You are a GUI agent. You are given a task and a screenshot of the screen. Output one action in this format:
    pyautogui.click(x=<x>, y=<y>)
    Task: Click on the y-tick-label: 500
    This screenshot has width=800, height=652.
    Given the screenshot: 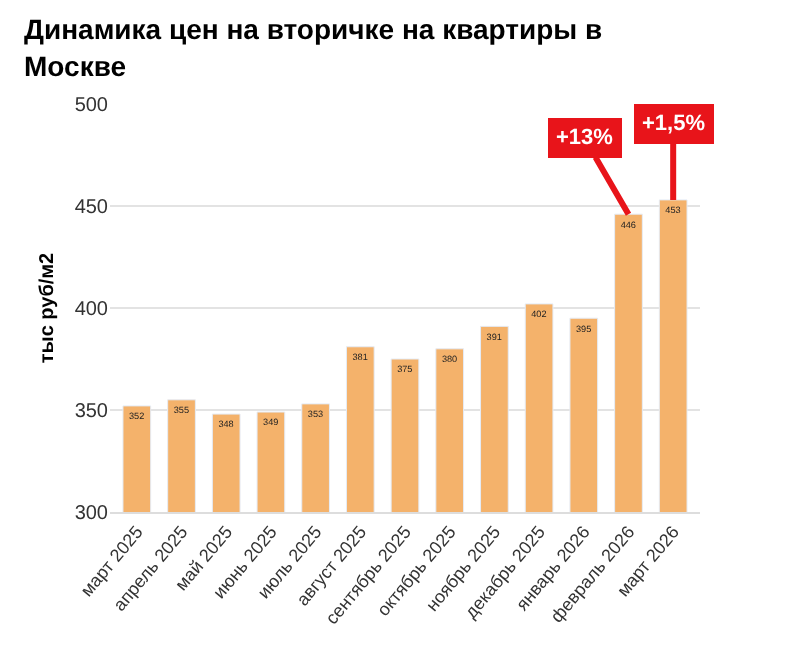 What is the action you would take?
    pyautogui.click(x=91, y=106)
    